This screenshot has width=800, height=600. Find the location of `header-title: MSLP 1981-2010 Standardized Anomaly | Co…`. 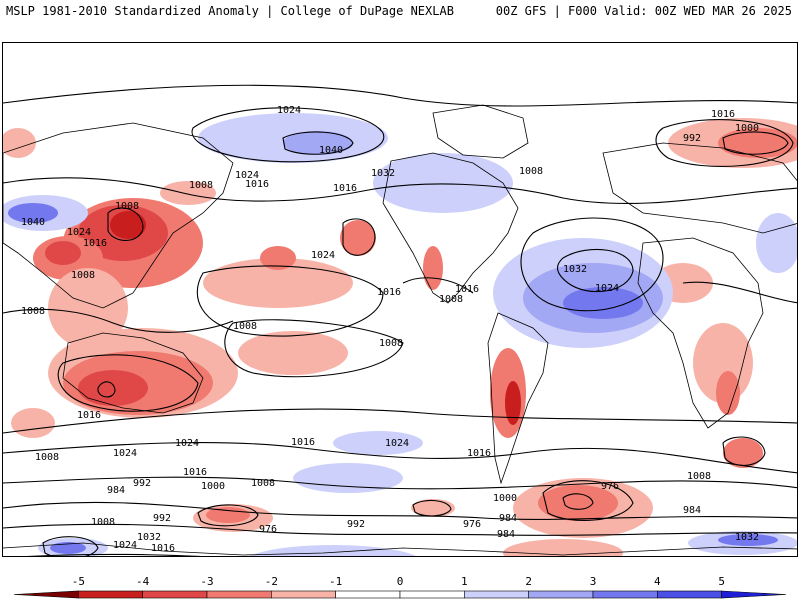

header-title: MSLP 1981-2010 Standardized Anomaly | Co… is located at coordinates (230, 11).